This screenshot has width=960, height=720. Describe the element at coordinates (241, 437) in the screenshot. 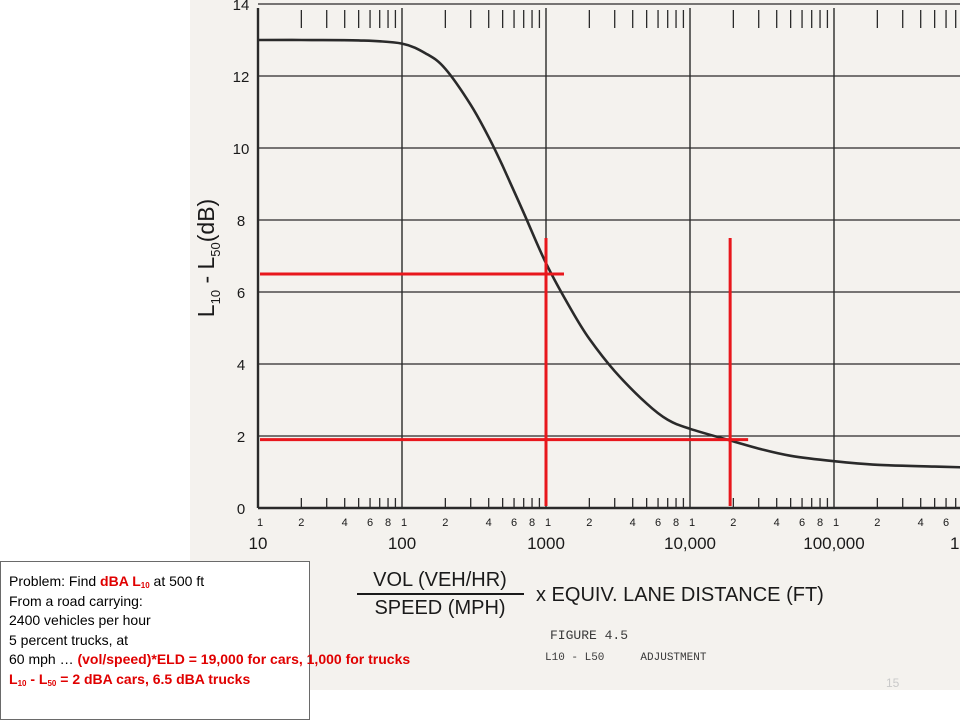

I see `y-tick-label: 2` at that location.